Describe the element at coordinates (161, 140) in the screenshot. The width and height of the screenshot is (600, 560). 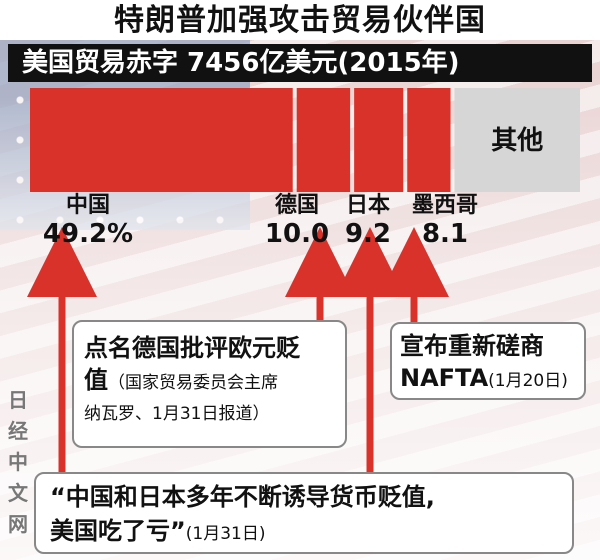
I see `bar-segment-china` at that location.